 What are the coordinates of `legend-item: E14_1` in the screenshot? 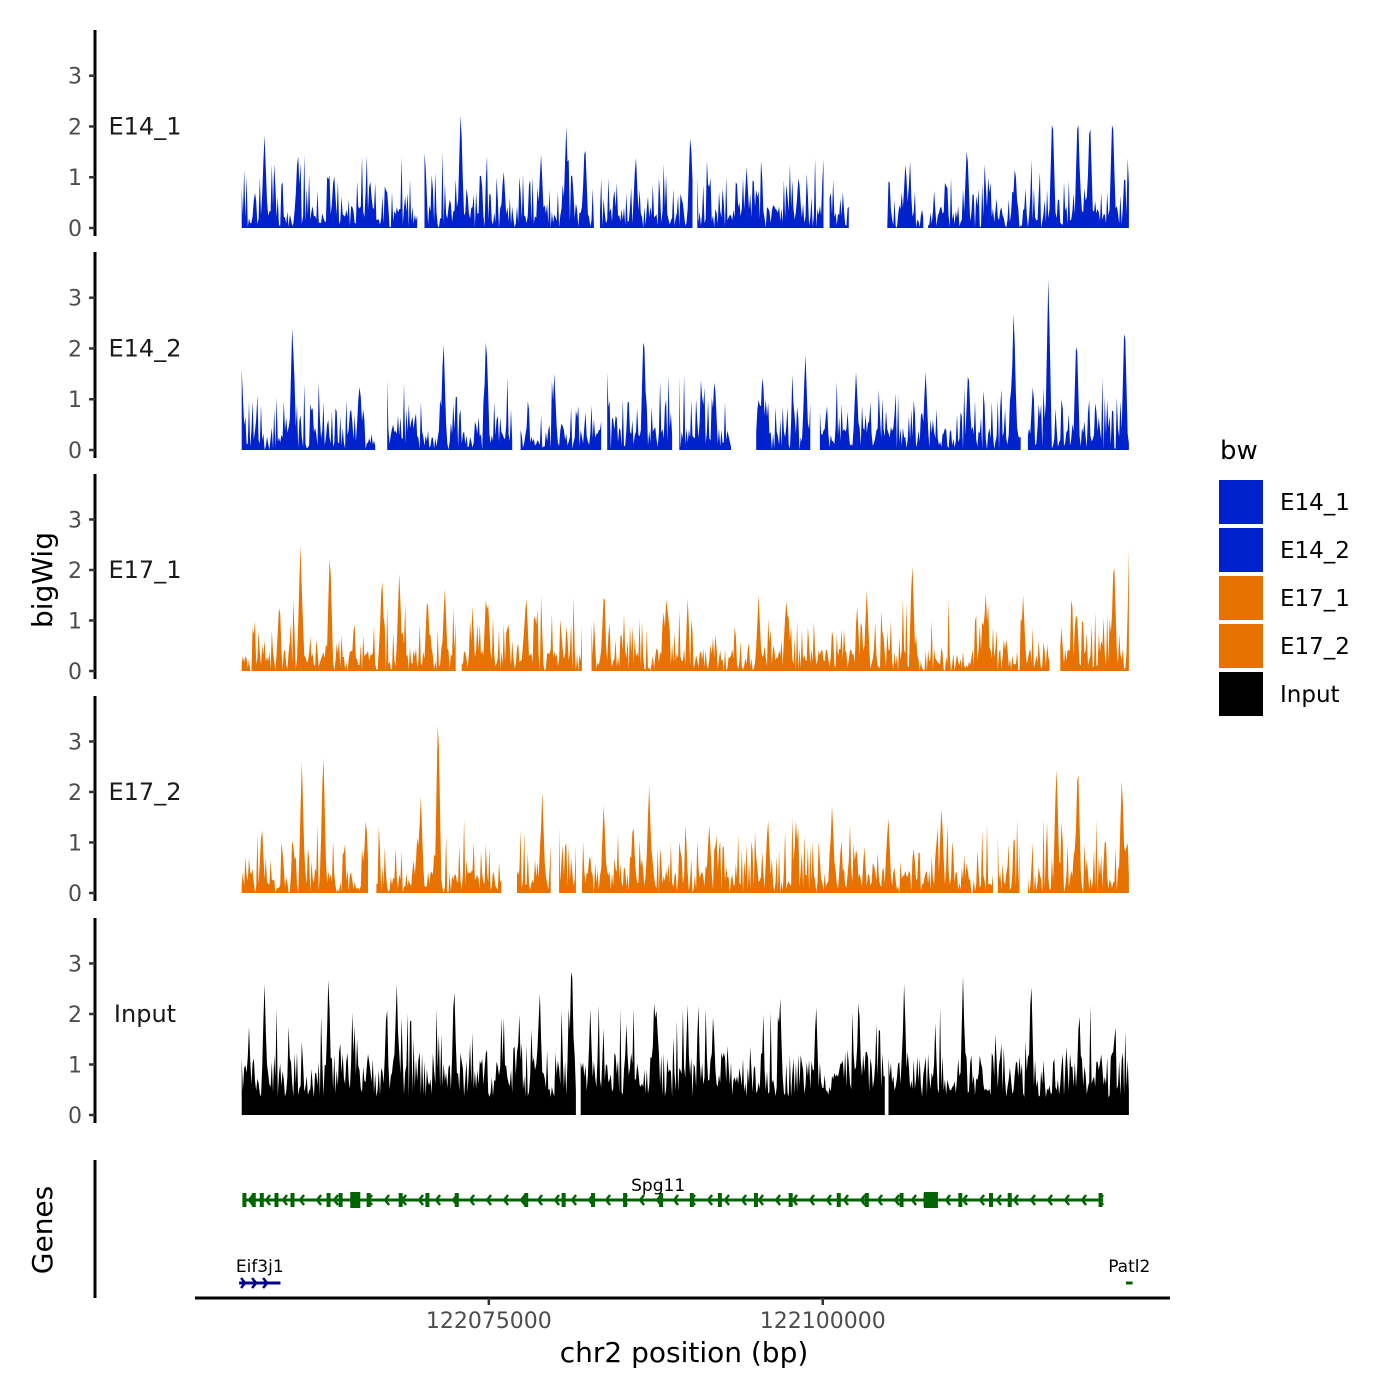 It's located at (1284, 502).